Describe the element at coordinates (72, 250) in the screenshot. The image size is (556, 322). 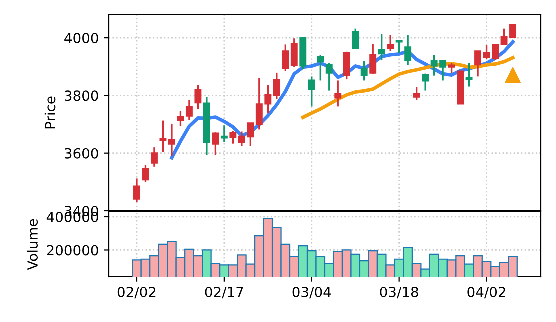
I see `y-tick-label: 200000` at that location.